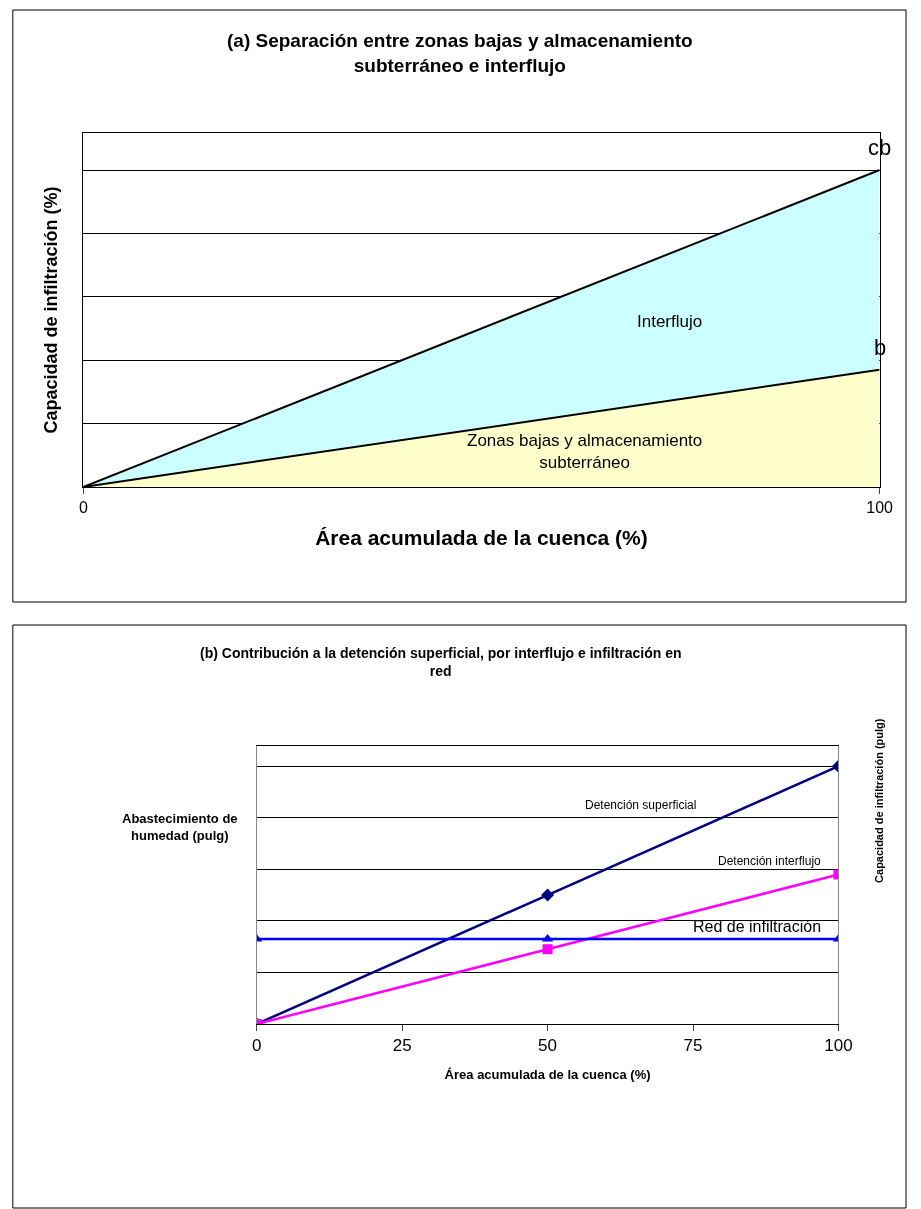 The image size is (921, 1209). Describe the element at coordinates (670, 321) in the screenshot. I see `annotation: Interflujo` at that location.